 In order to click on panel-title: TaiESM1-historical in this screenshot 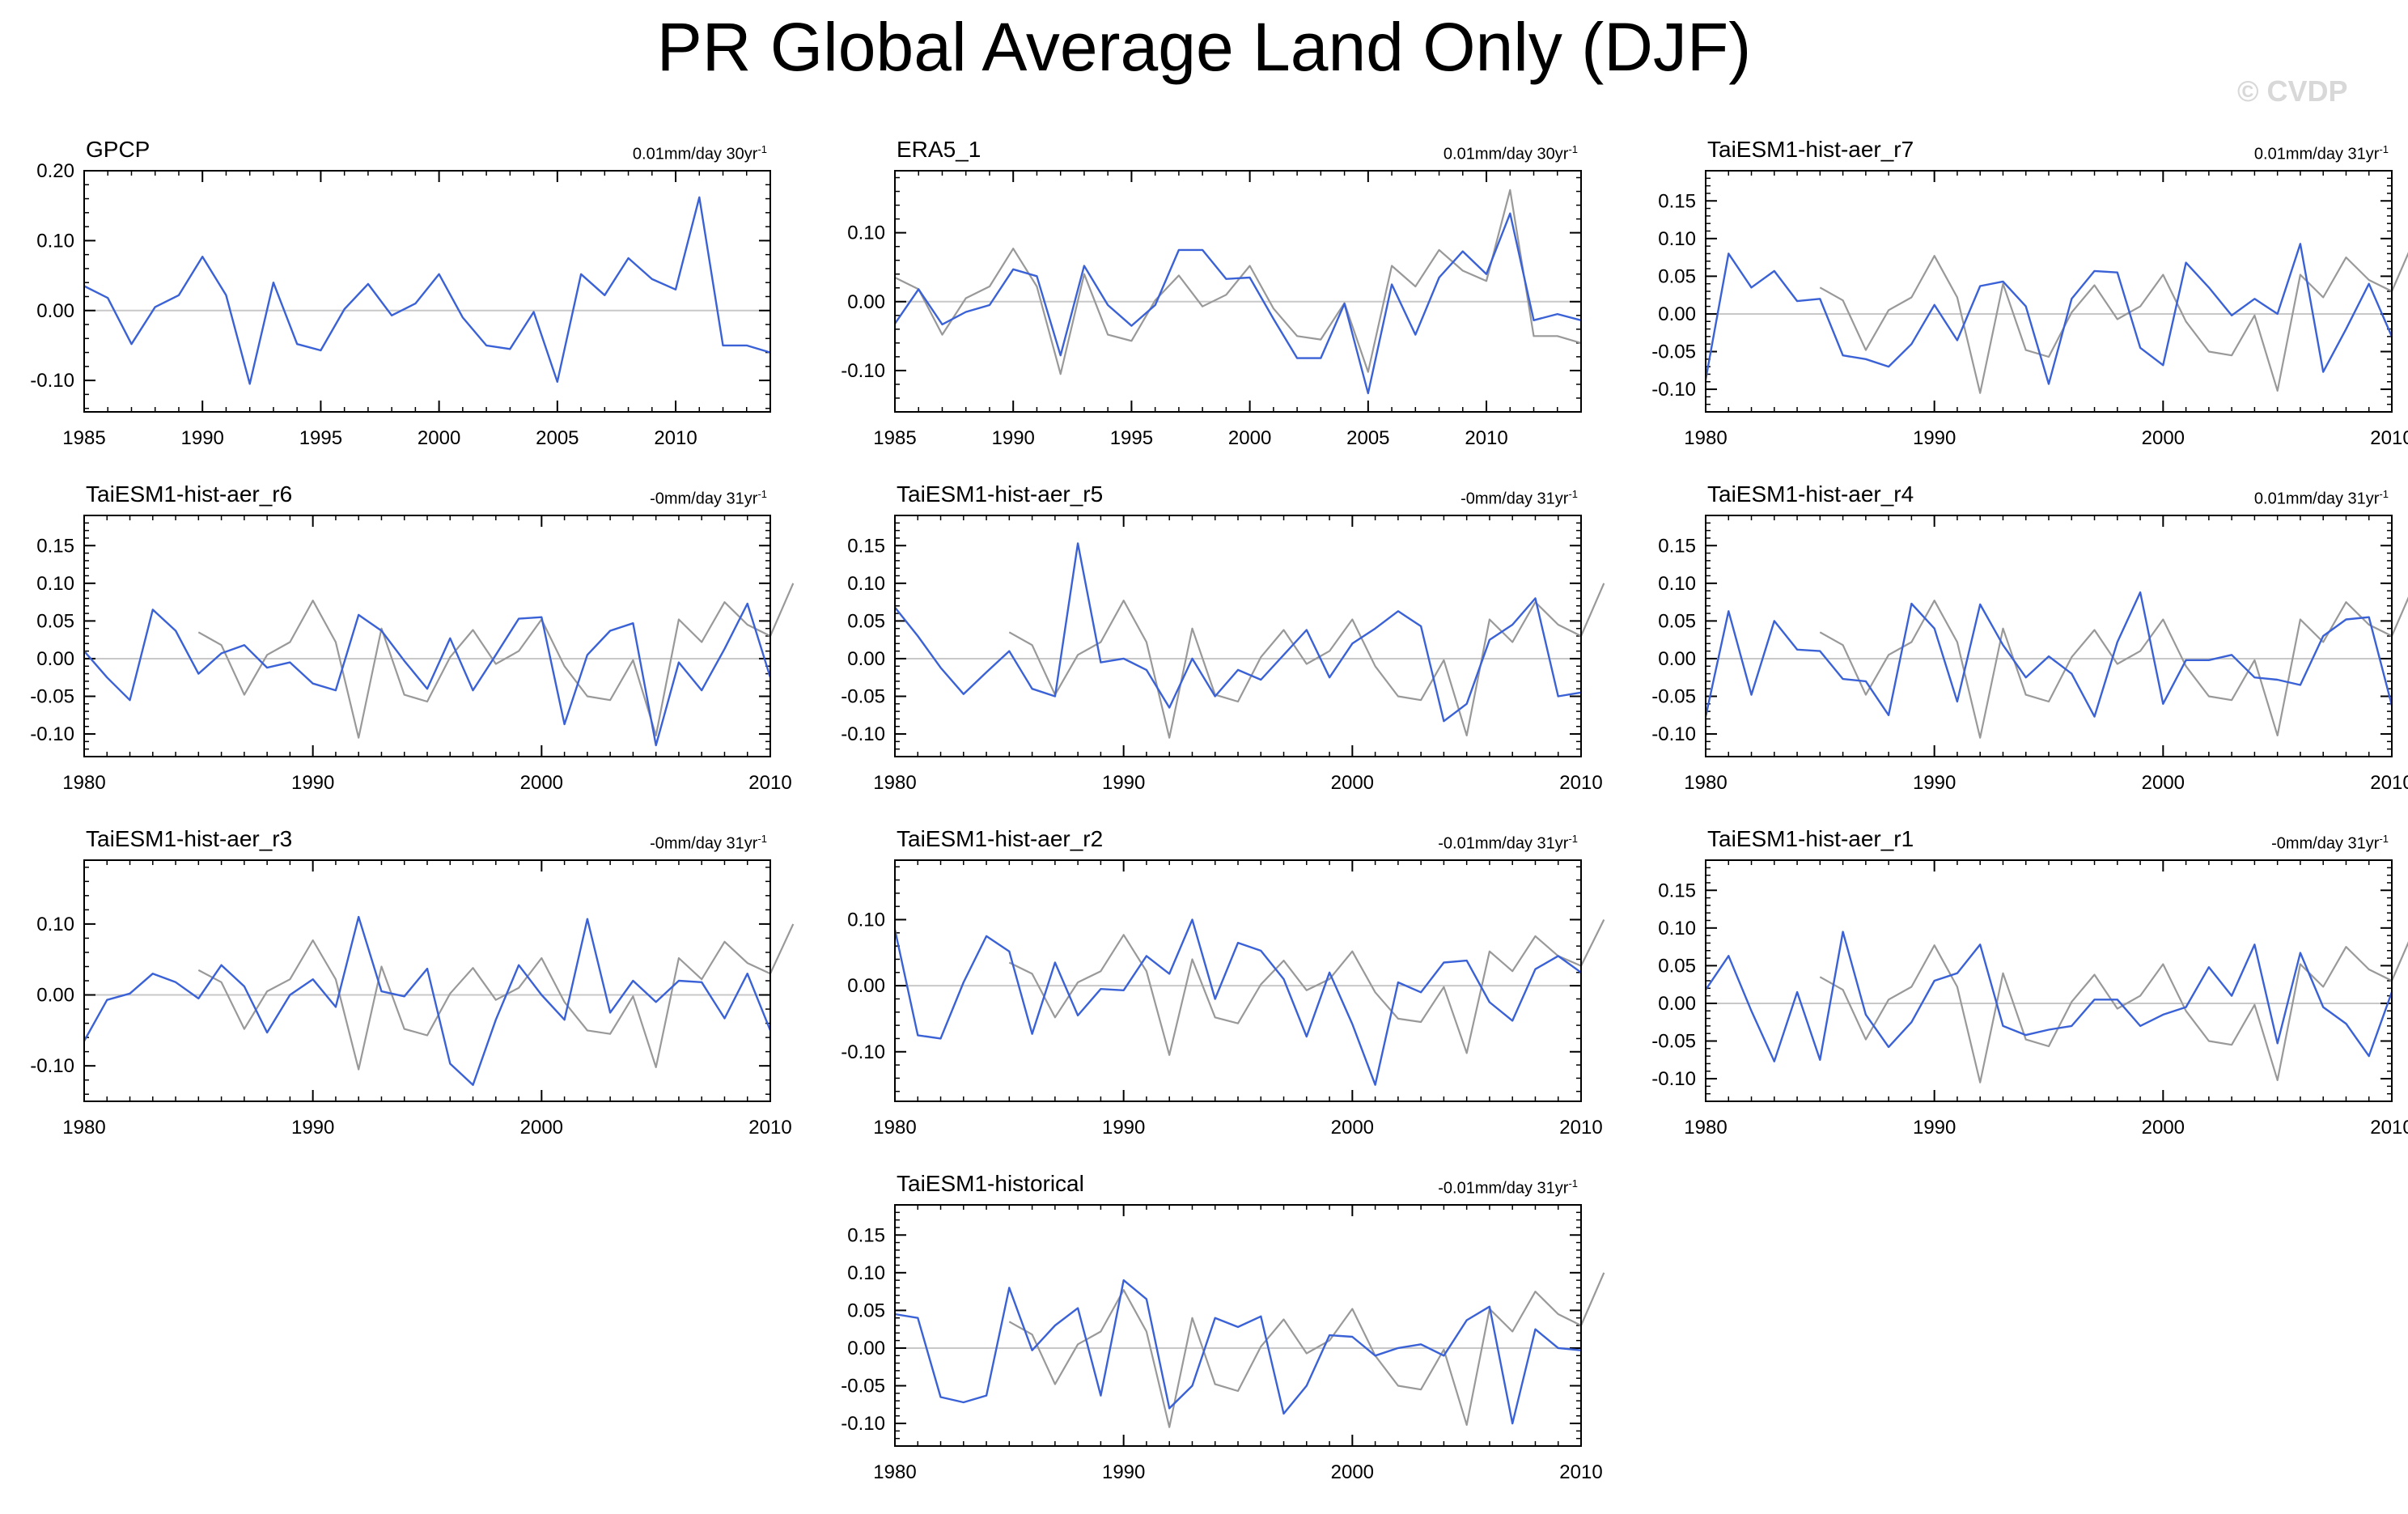, I will do `click(991, 1183)`.